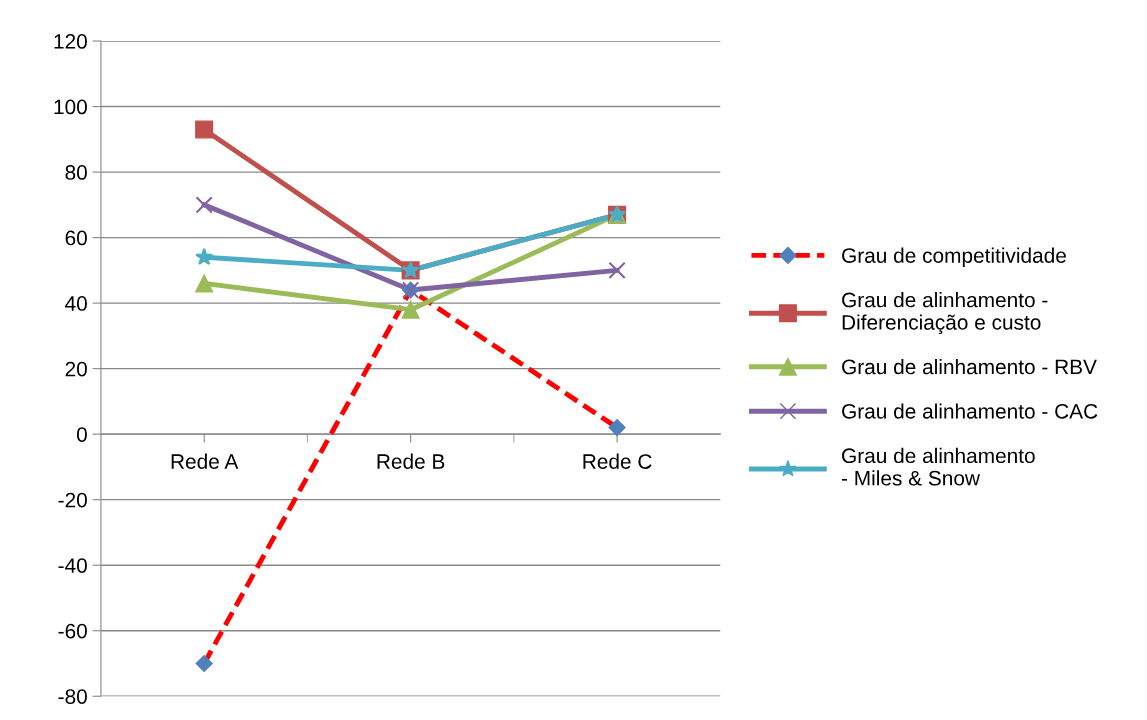 The width and height of the screenshot is (1147, 720). I want to click on x-tick-label: Rede B, so click(411, 461).